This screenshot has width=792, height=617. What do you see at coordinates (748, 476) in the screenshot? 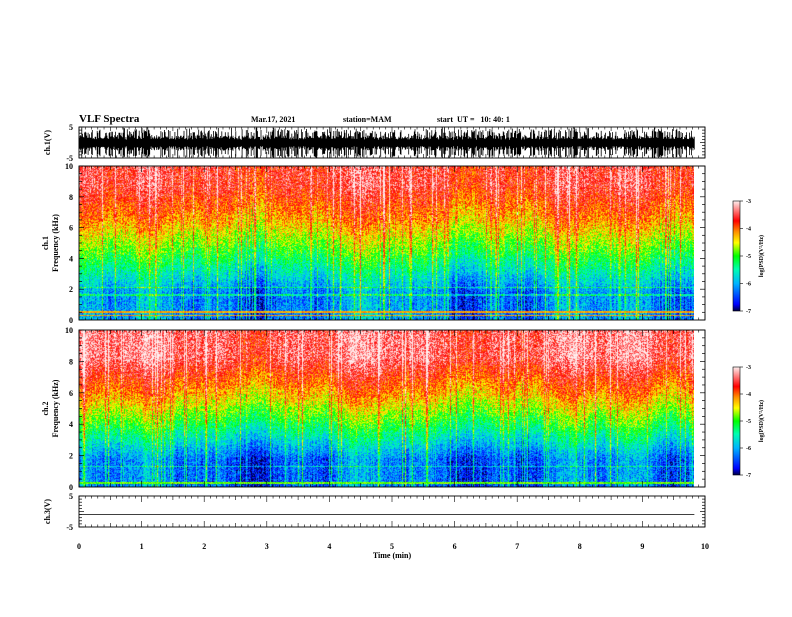
I see `ch2-colorbar-tick-label: -7` at bounding box center [748, 476].